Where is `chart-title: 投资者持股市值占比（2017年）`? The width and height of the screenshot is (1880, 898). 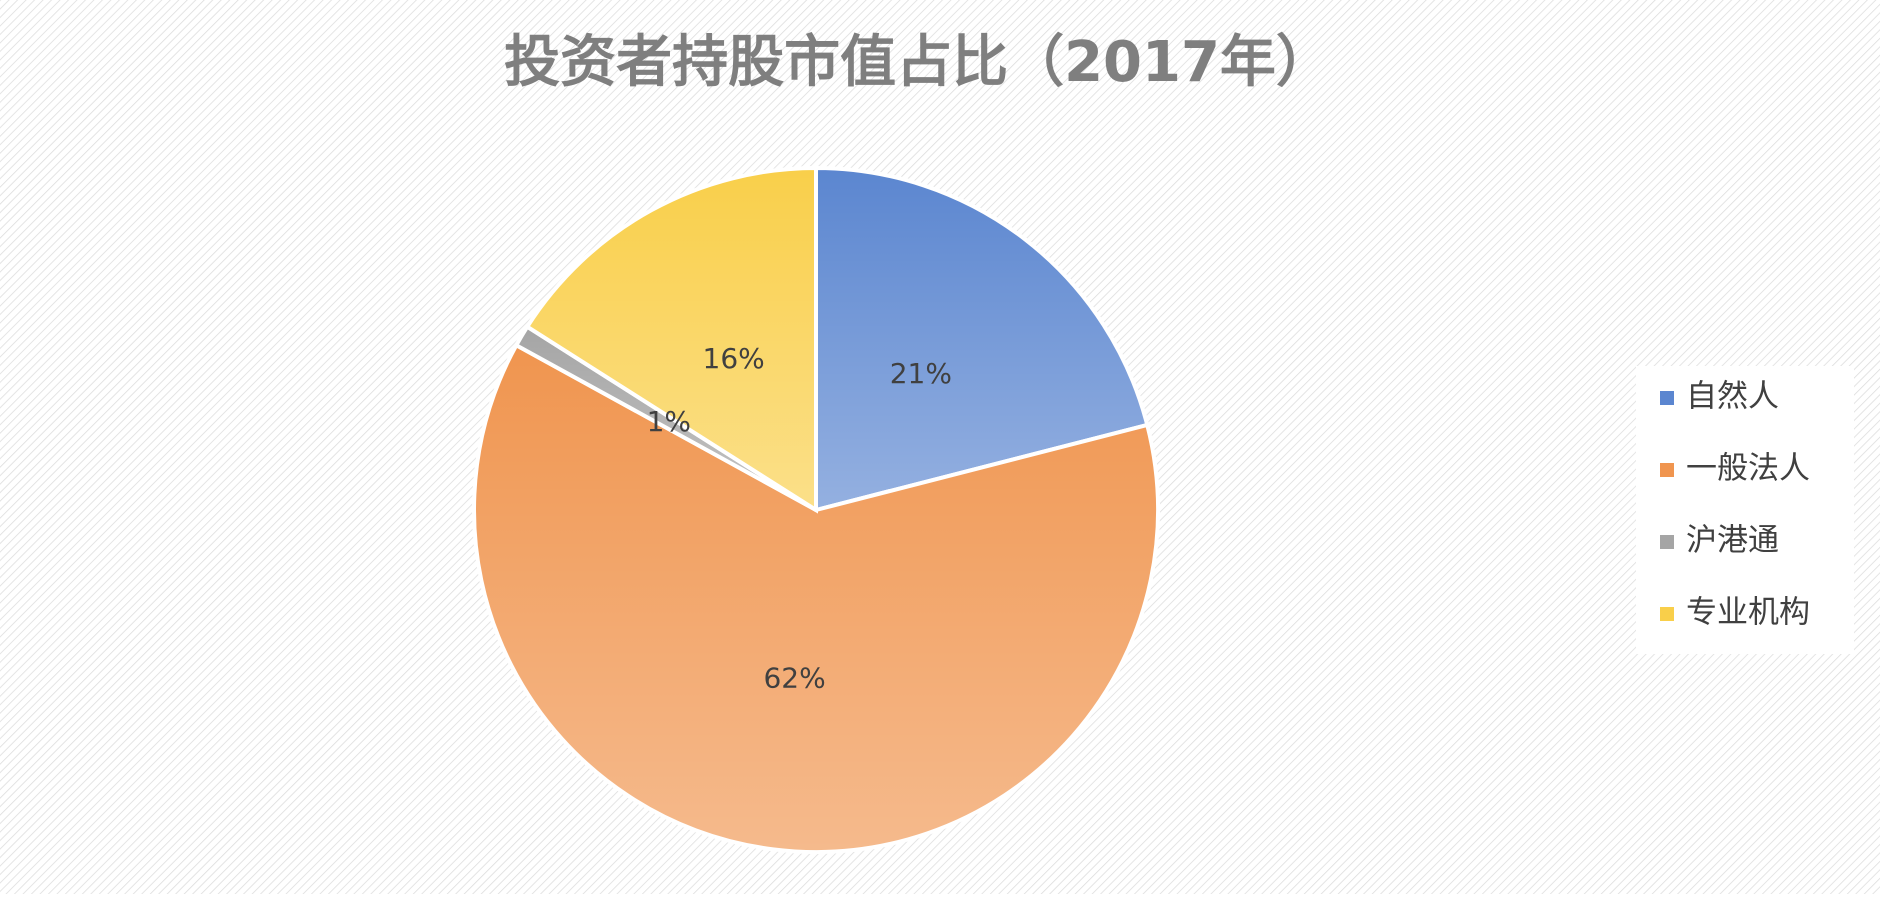 chart-title: 投资者持股市值占比（2017年） is located at coordinates (918, 62).